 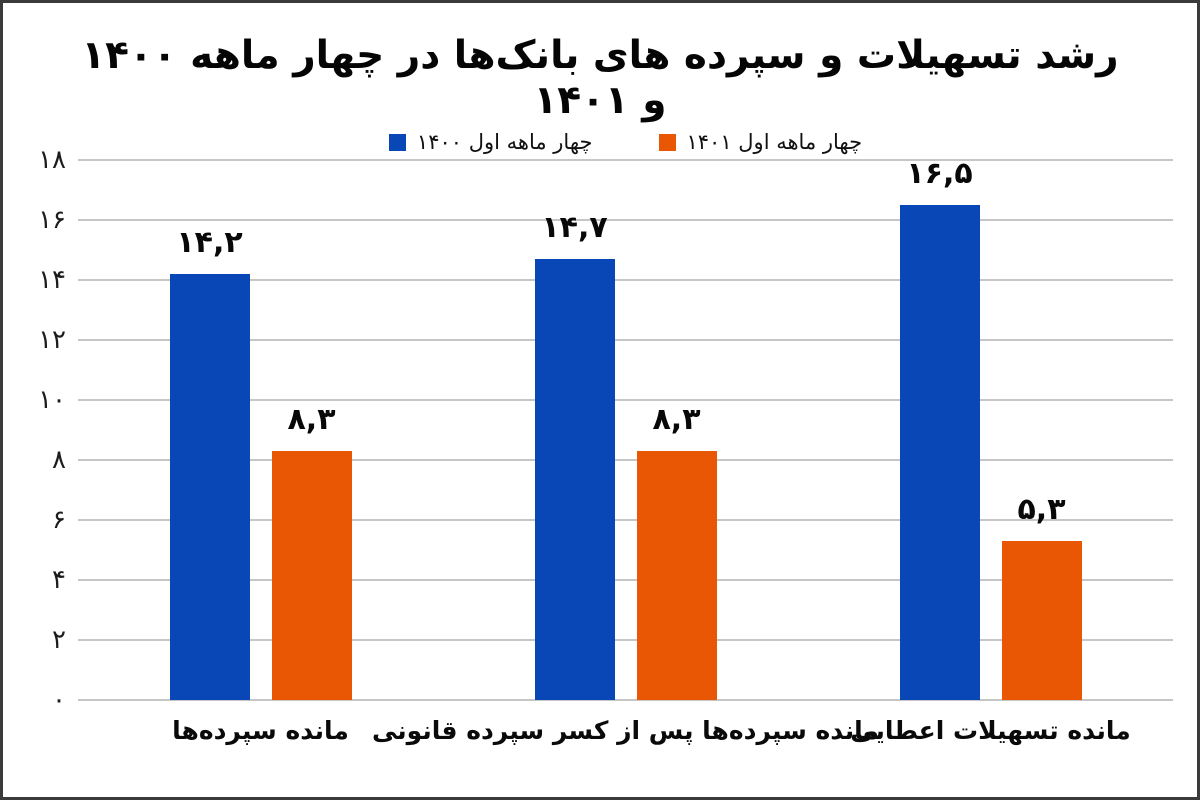 What do you see at coordinates (59, 520) in the screenshot?
I see `y-axis-tick-label: ۶` at bounding box center [59, 520].